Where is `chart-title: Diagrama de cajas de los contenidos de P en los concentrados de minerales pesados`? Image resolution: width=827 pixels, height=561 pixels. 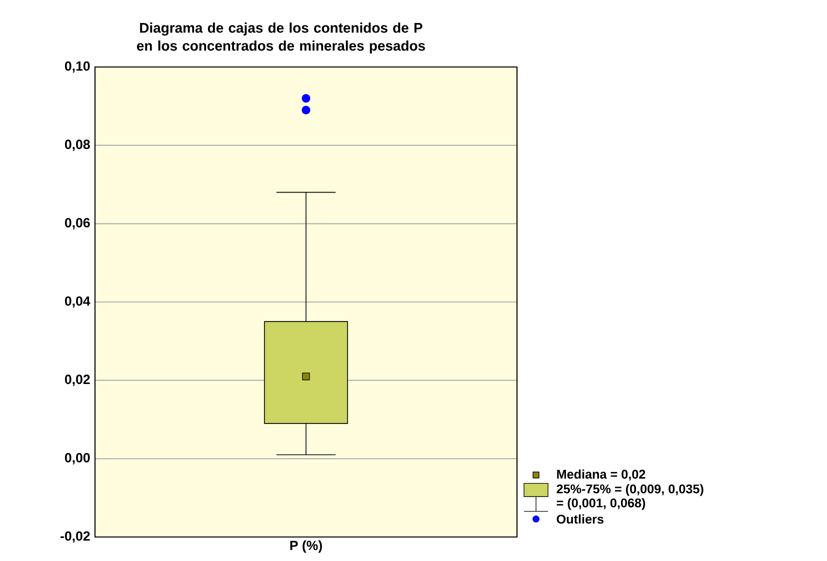 chart-title: Diagrama de cajas de los contenidos de P en los concentrados de minerales pesados is located at coordinates (280, 38).